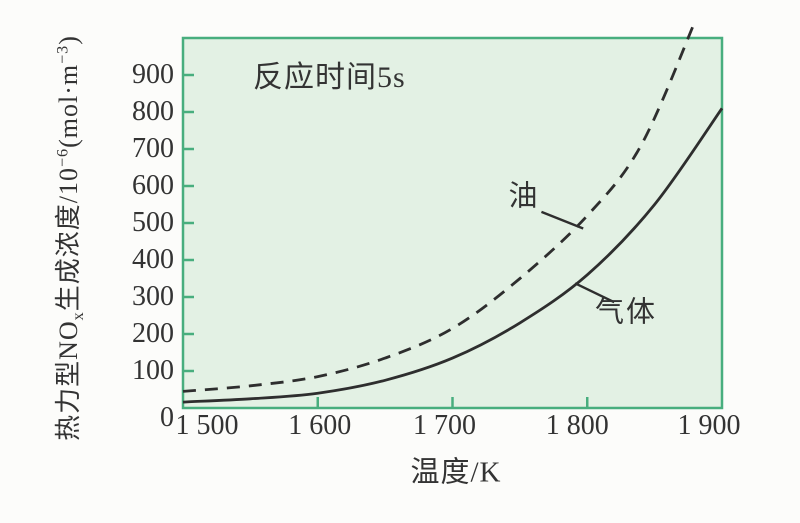  Describe the element at coordinates (153, 296) in the screenshot. I see `y-tick-label: 300` at that location.